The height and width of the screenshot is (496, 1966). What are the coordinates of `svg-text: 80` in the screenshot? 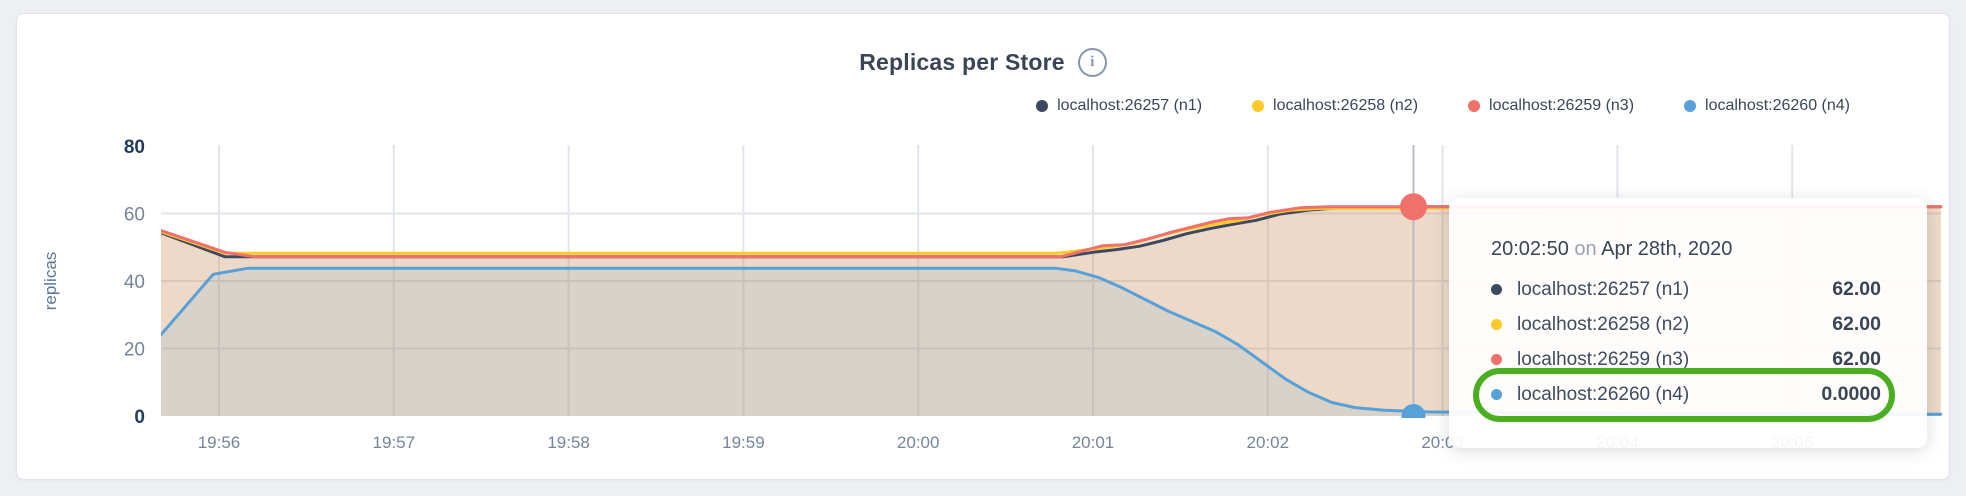 It's located at (134, 147).